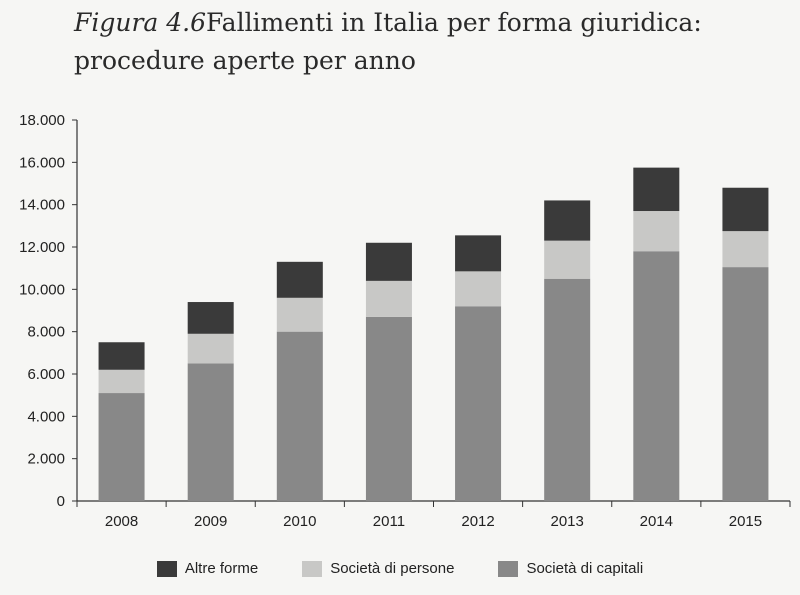 This screenshot has width=800, height=595. I want to click on x-tick-label: 2008, so click(121, 521).